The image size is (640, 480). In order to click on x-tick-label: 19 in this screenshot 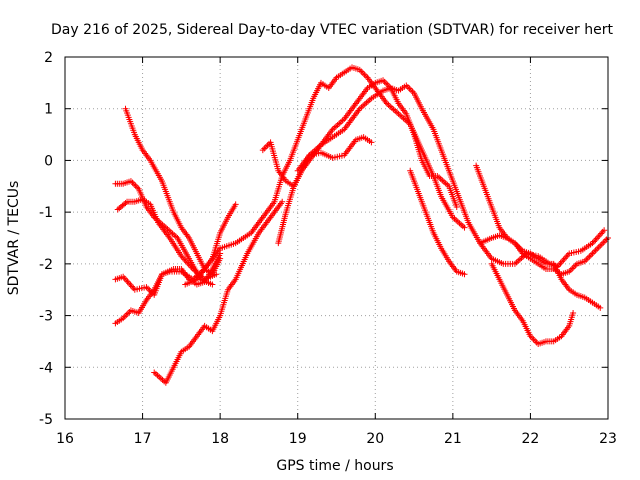, I will do `click(298, 439)`.